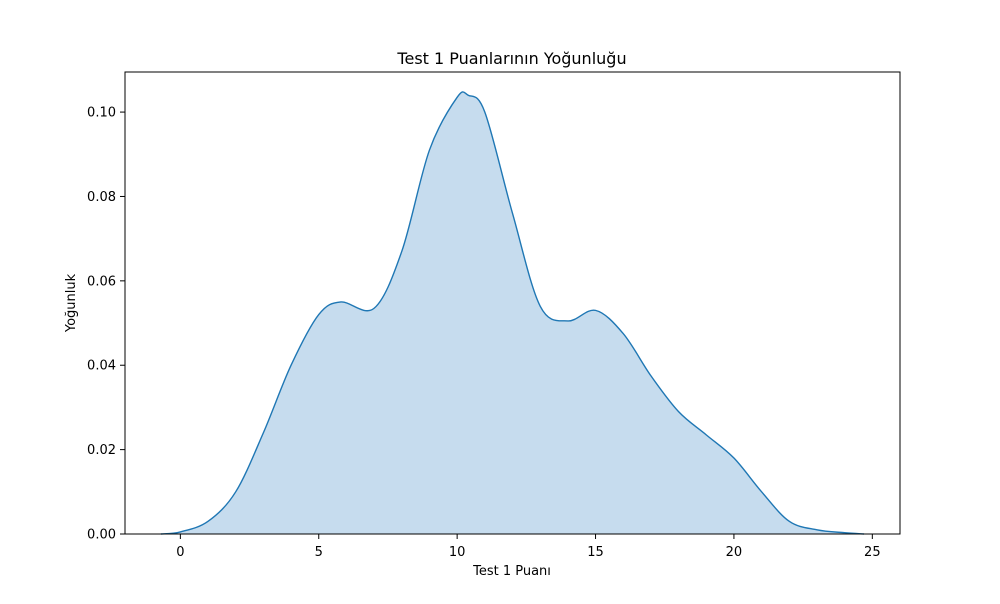 The width and height of the screenshot is (1000, 604). What do you see at coordinates (872, 552) in the screenshot?
I see `x-tick-label: 25` at bounding box center [872, 552].